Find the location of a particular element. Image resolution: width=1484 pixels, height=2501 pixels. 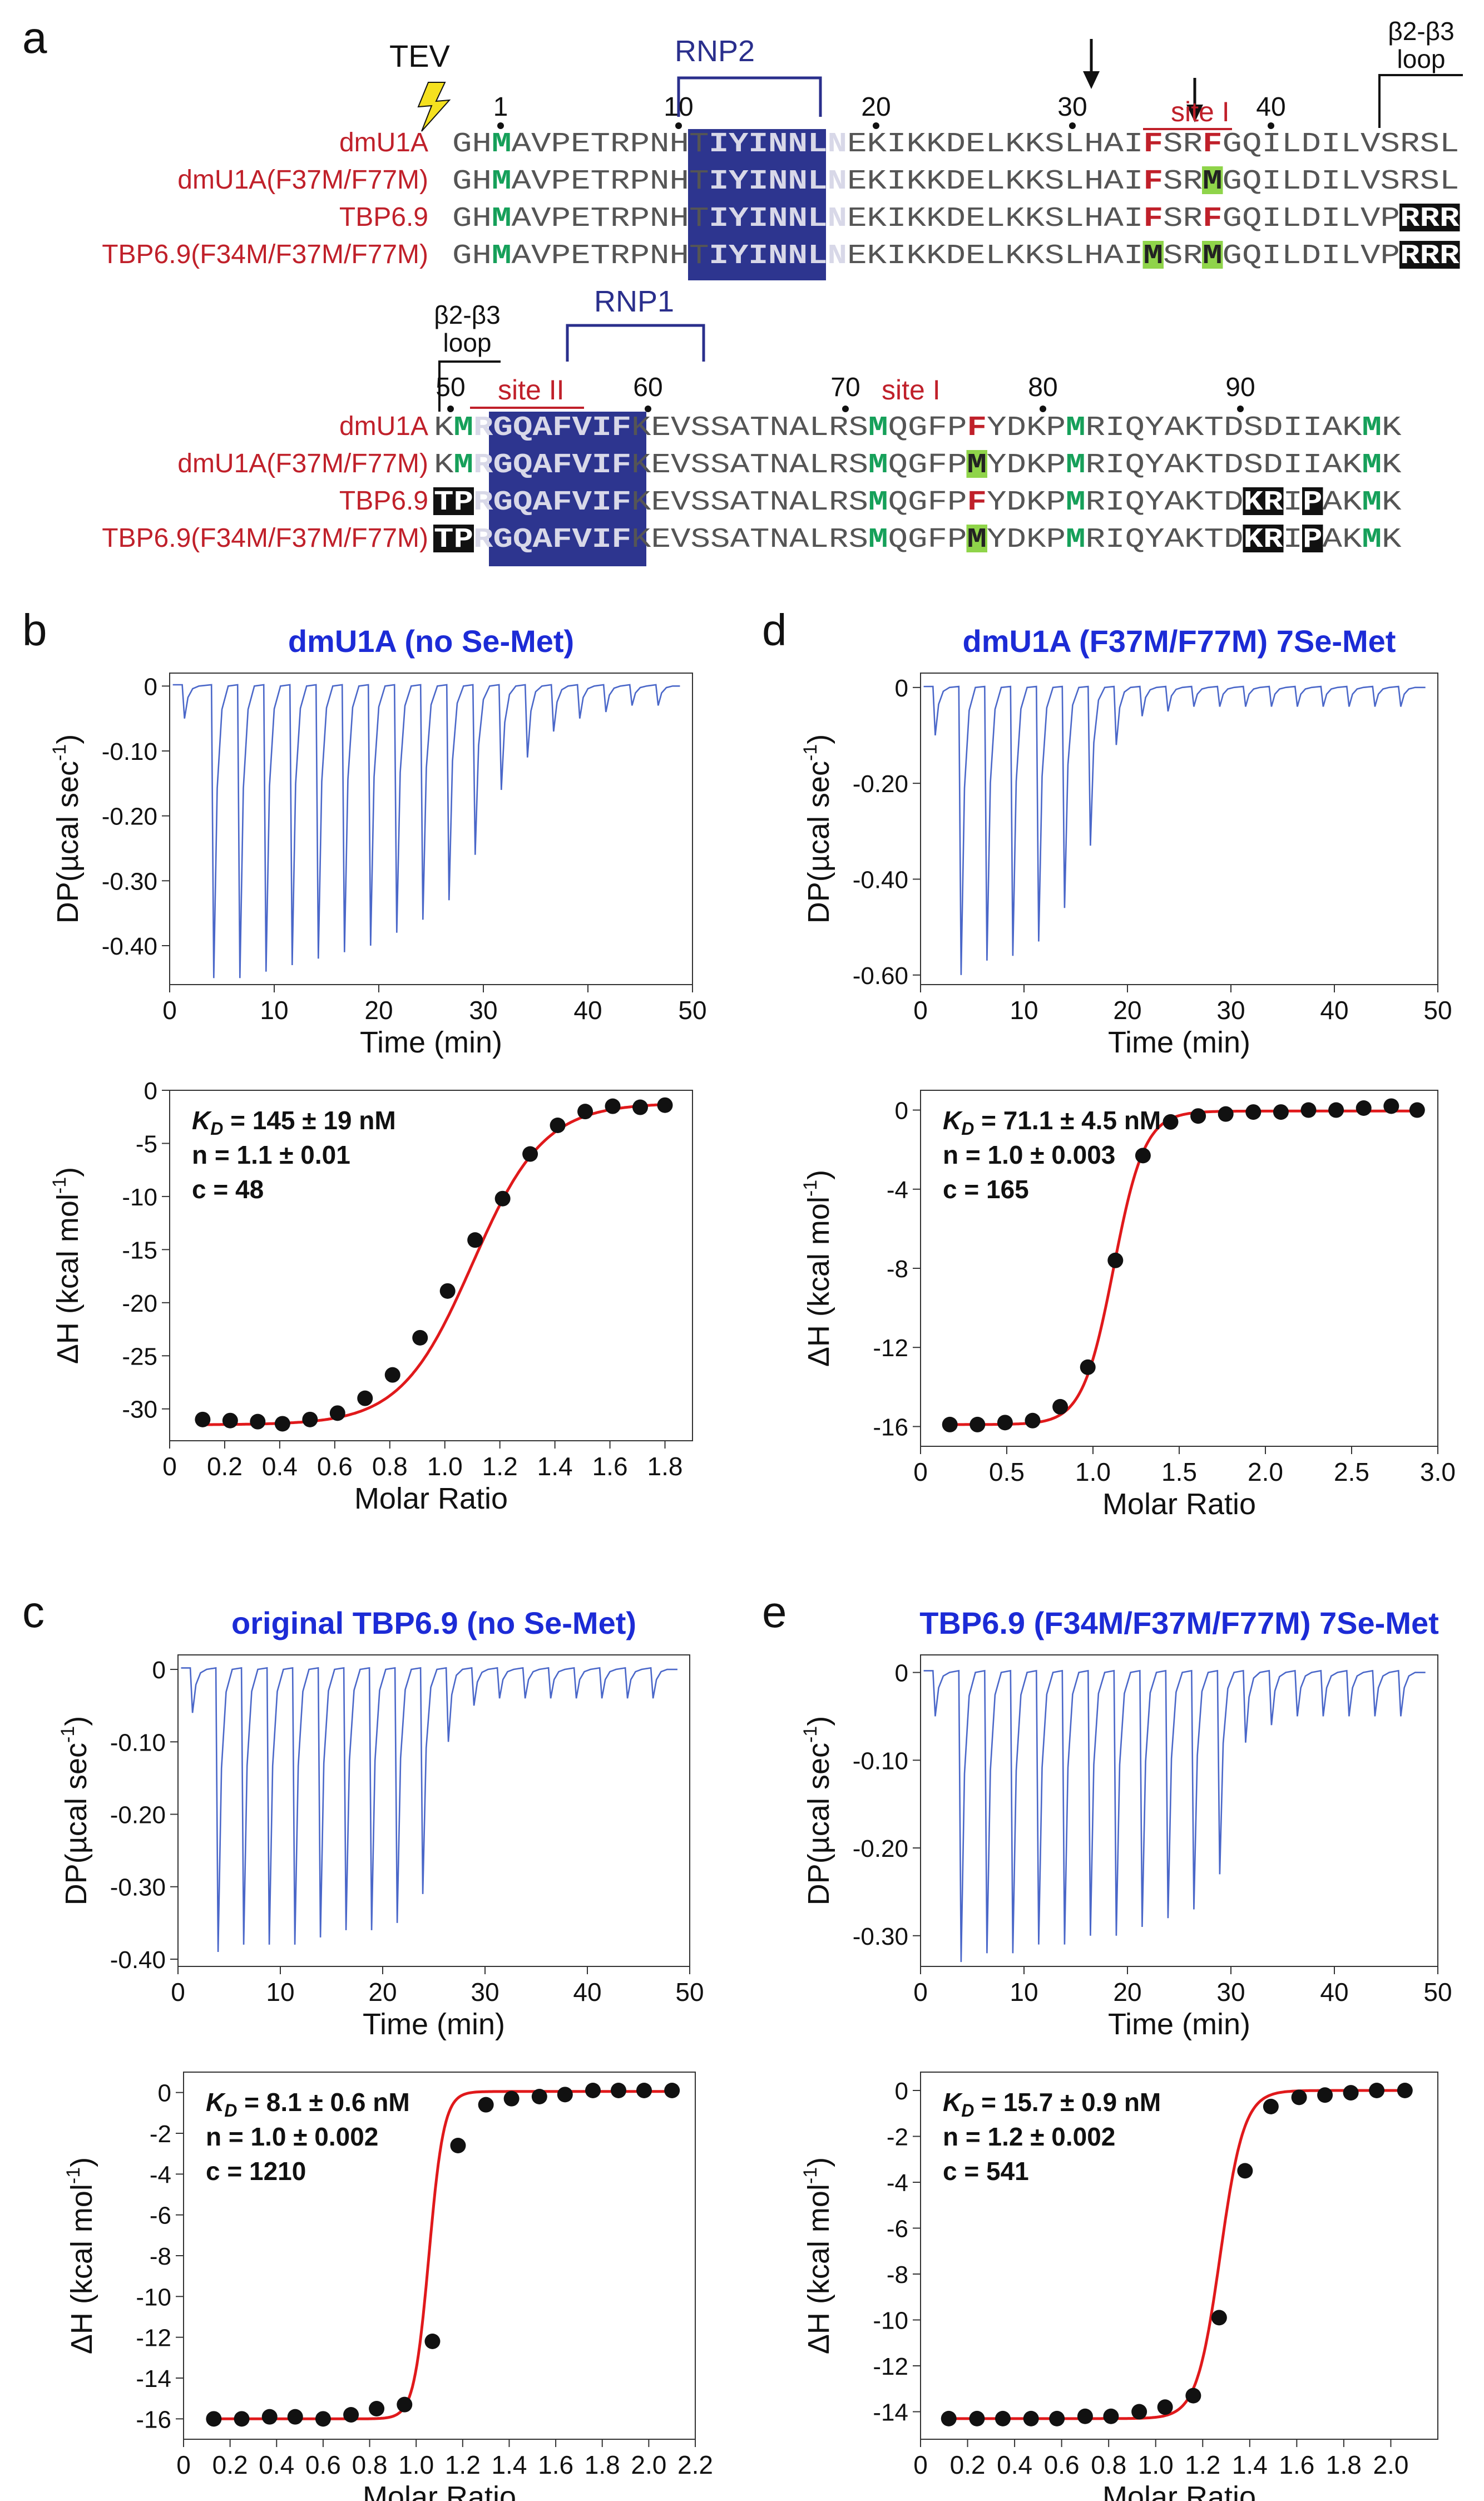

down-arrow-icon is located at coordinates (1091, 64).